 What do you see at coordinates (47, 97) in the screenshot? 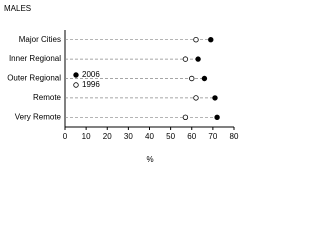
I see `y-tick-label: Remote` at bounding box center [47, 97].